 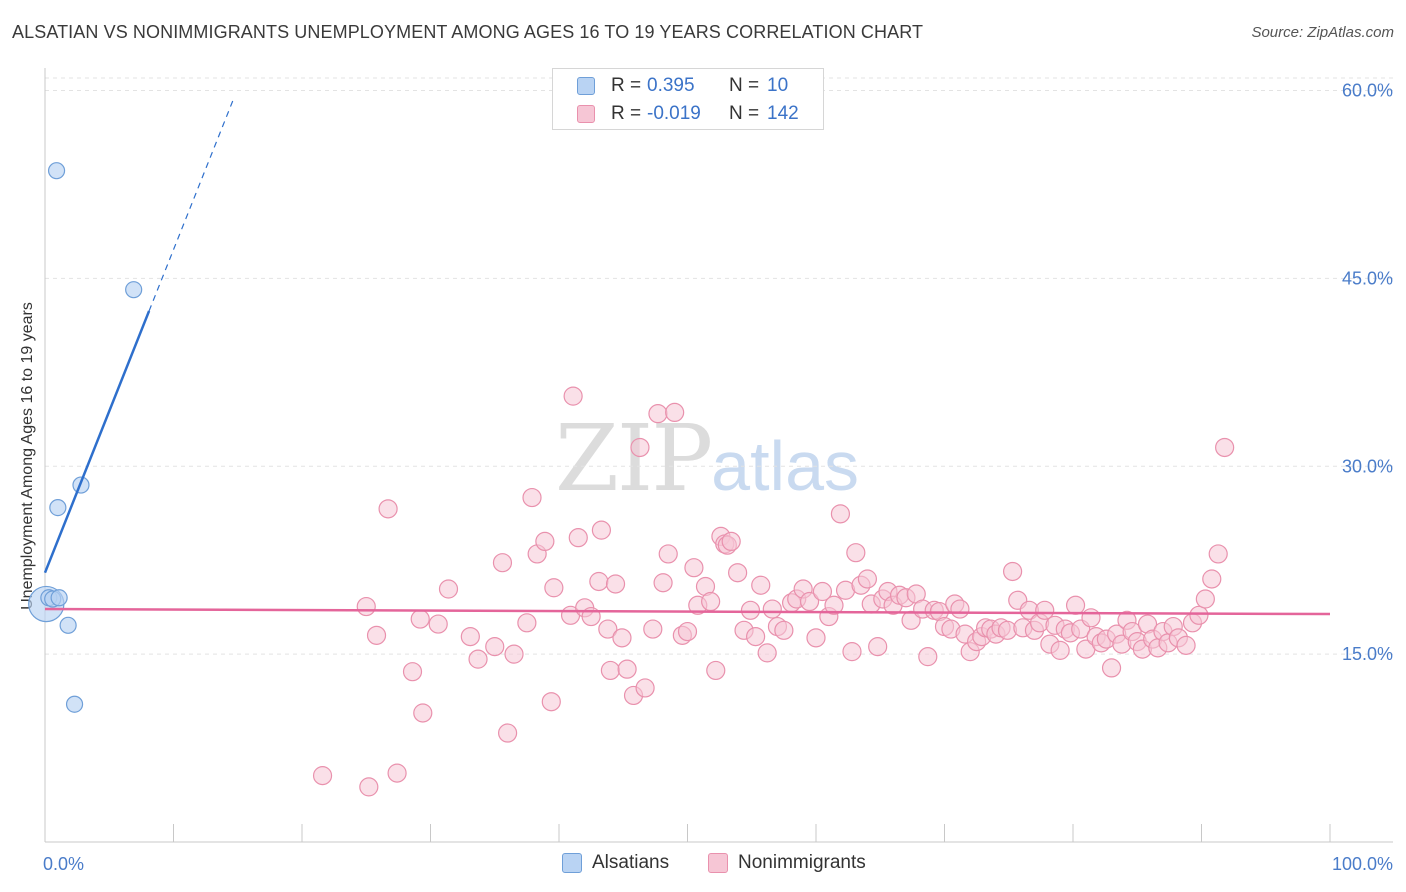 What do you see at coordinates (63, 864) in the screenshot?
I see `x-tick-label: 0.0%` at bounding box center [63, 864].